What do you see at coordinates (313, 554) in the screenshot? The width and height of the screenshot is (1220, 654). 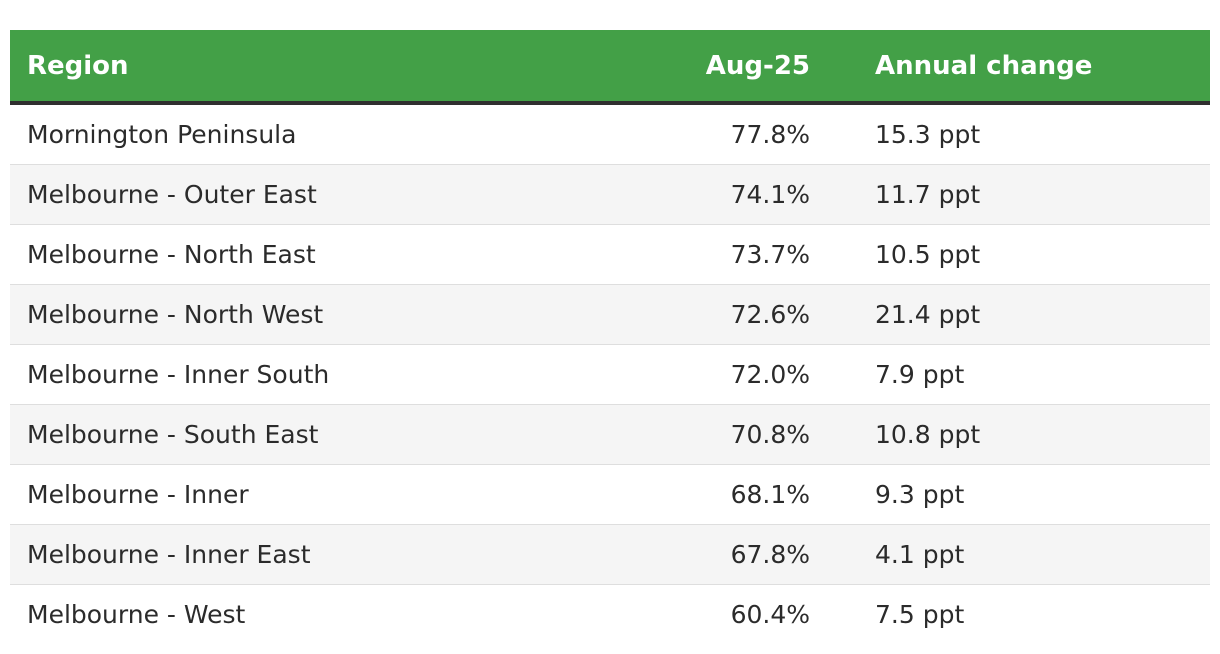 I see `cell-region: Melbourne - Inner East` at bounding box center [313, 554].